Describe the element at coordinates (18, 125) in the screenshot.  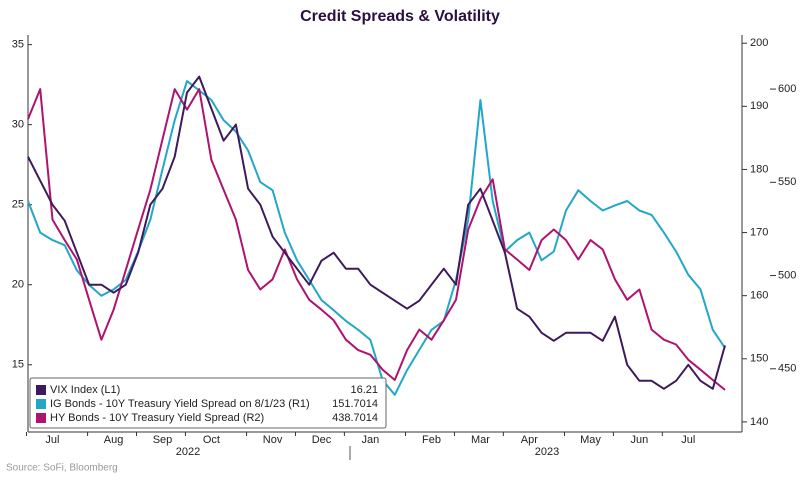
I see `y-tick-label: 30` at that location.